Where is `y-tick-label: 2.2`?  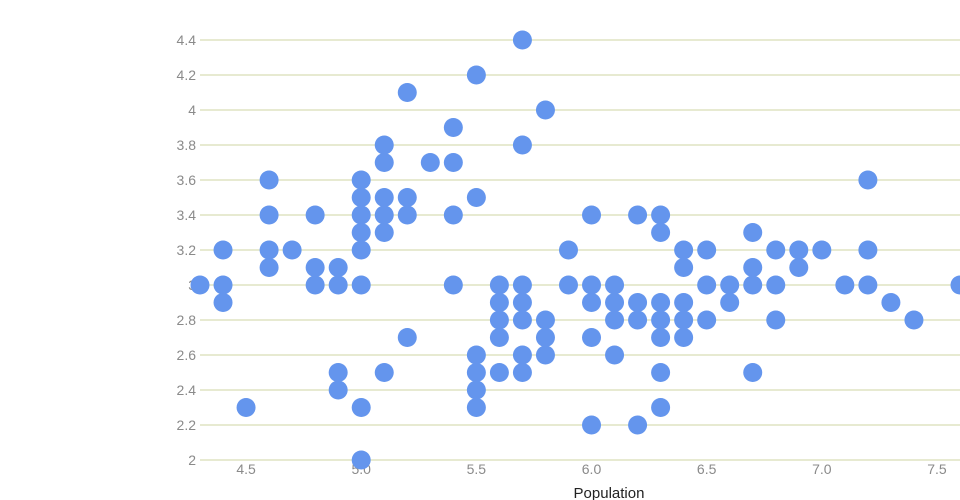 y-tick-label: 2.2 is located at coordinates (187, 425).